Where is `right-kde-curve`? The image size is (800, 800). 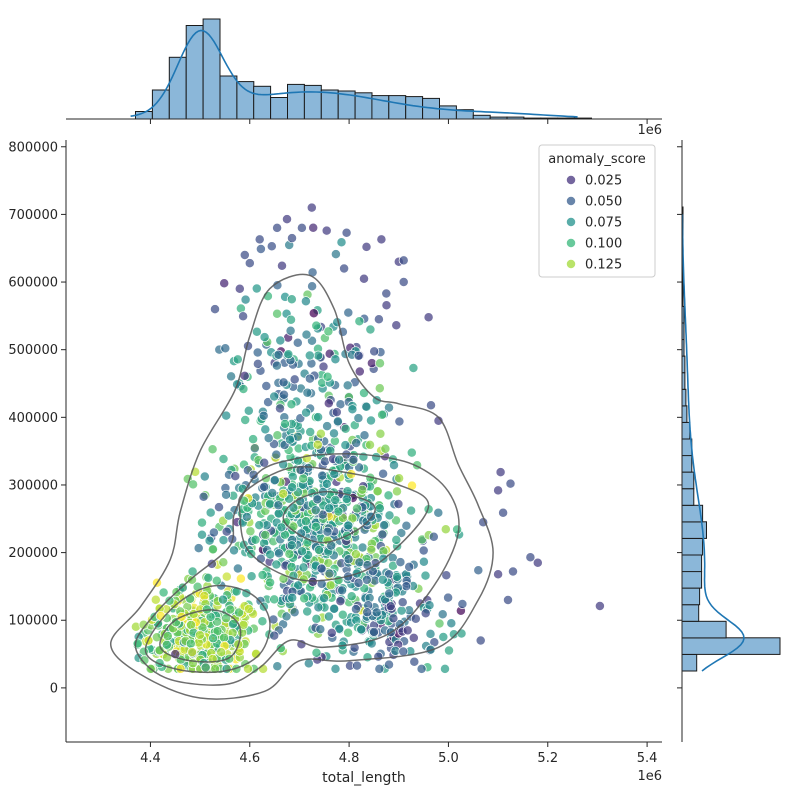 right-kde-curve is located at coordinates (713, 443).